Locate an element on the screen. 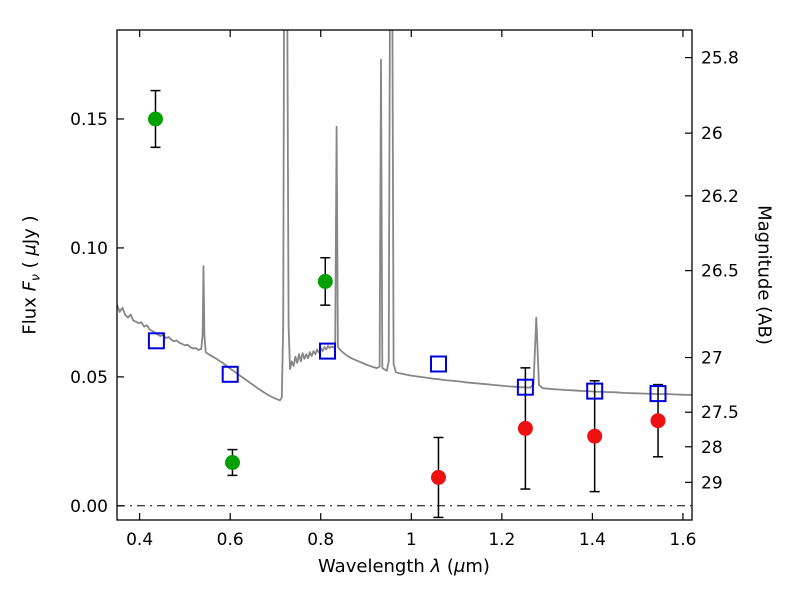 This screenshot has height=600, width=800. y-tick-label-right: 29 is located at coordinates (712, 483).